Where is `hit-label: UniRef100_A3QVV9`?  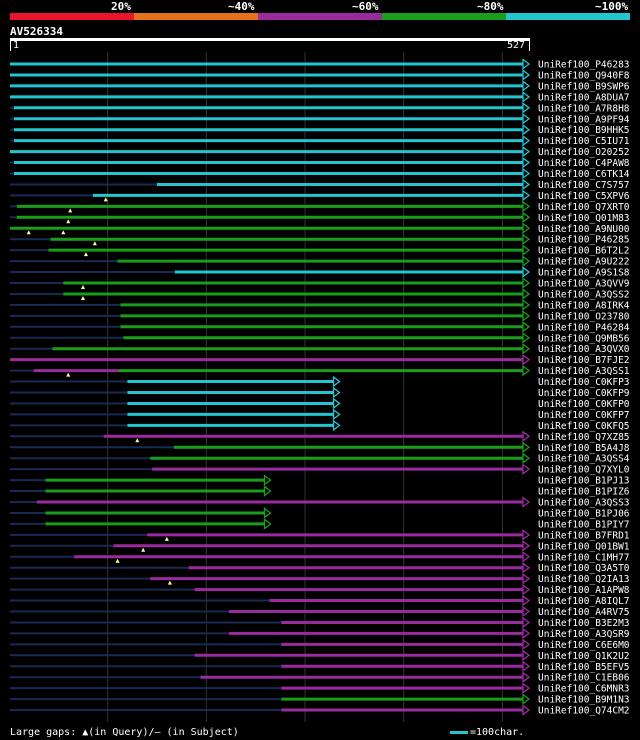
hit-label: UniRef100_A3QVV9 is located at coordinates (584, 284).